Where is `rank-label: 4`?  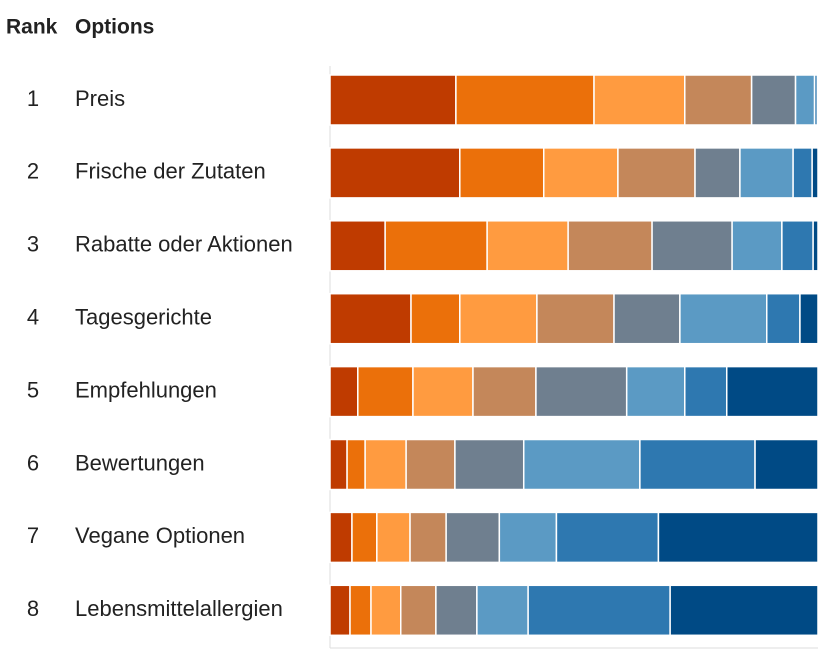 rank-label: 4 is located at coordinates (33, 317).